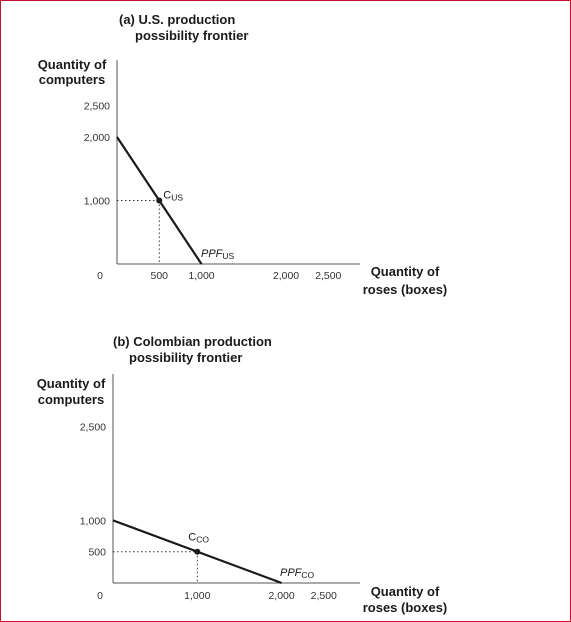 This screenshot has width=571, height=622. Describe the element at coordinates (405, 289) in the screenshot. I see `chart-a-x-axis-label-line2: roses (boxes)` at that location.